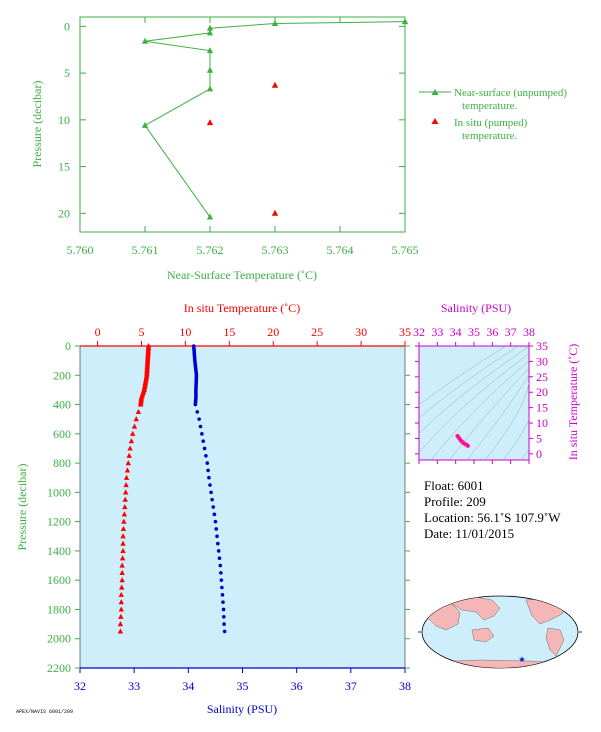 This screenshot has height=732, width=601. What do you see at coordinates (45, 712) in the screenshot?
I see `footer-id: APEX/NAVIS 6001/209` at bounding box center [45, 712].